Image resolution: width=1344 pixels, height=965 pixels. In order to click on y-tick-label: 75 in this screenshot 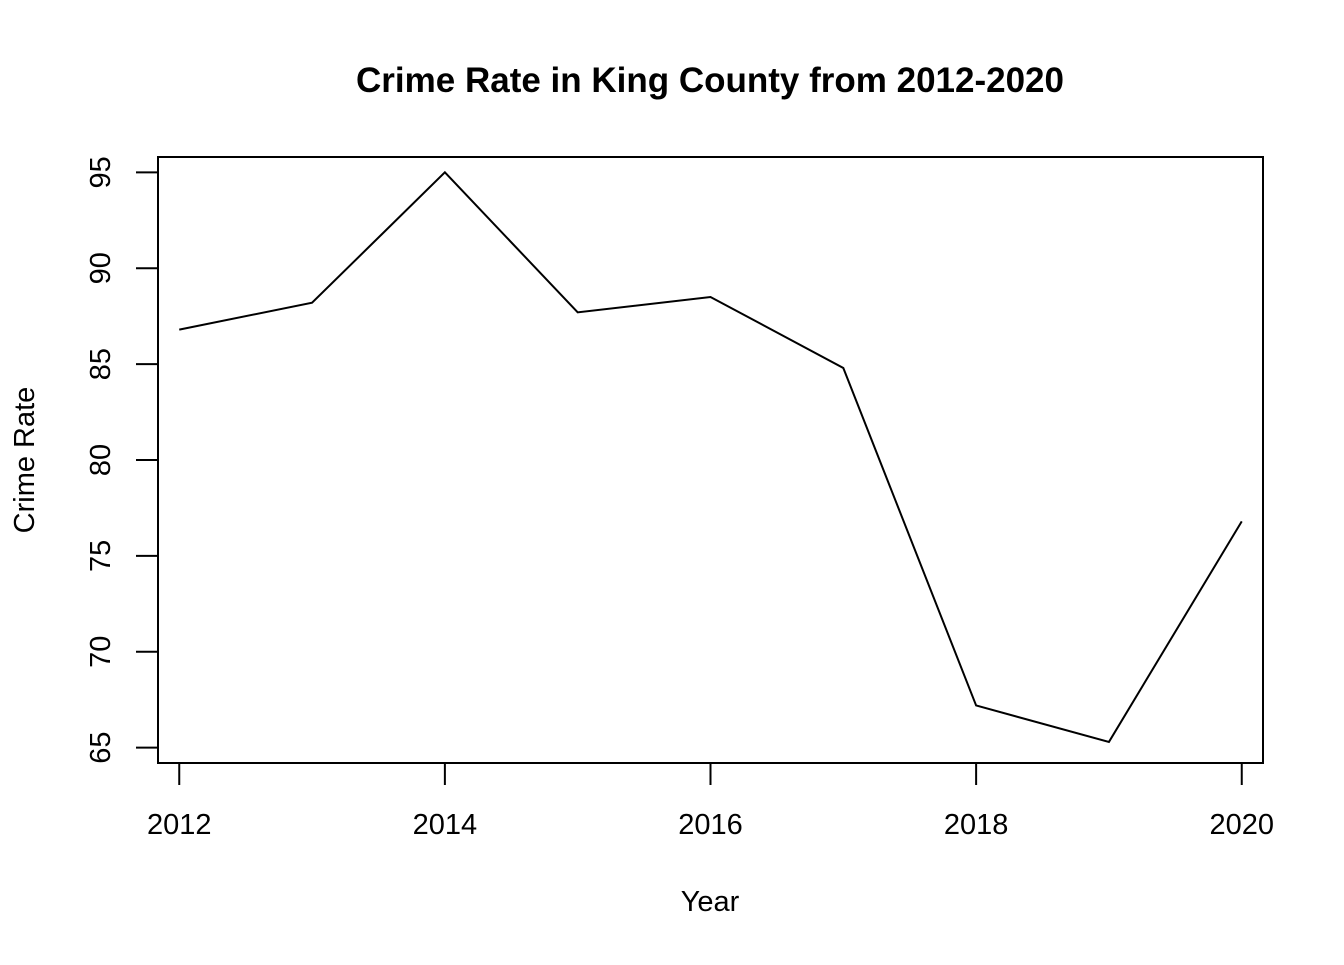, I will do `click(101, 556)`.